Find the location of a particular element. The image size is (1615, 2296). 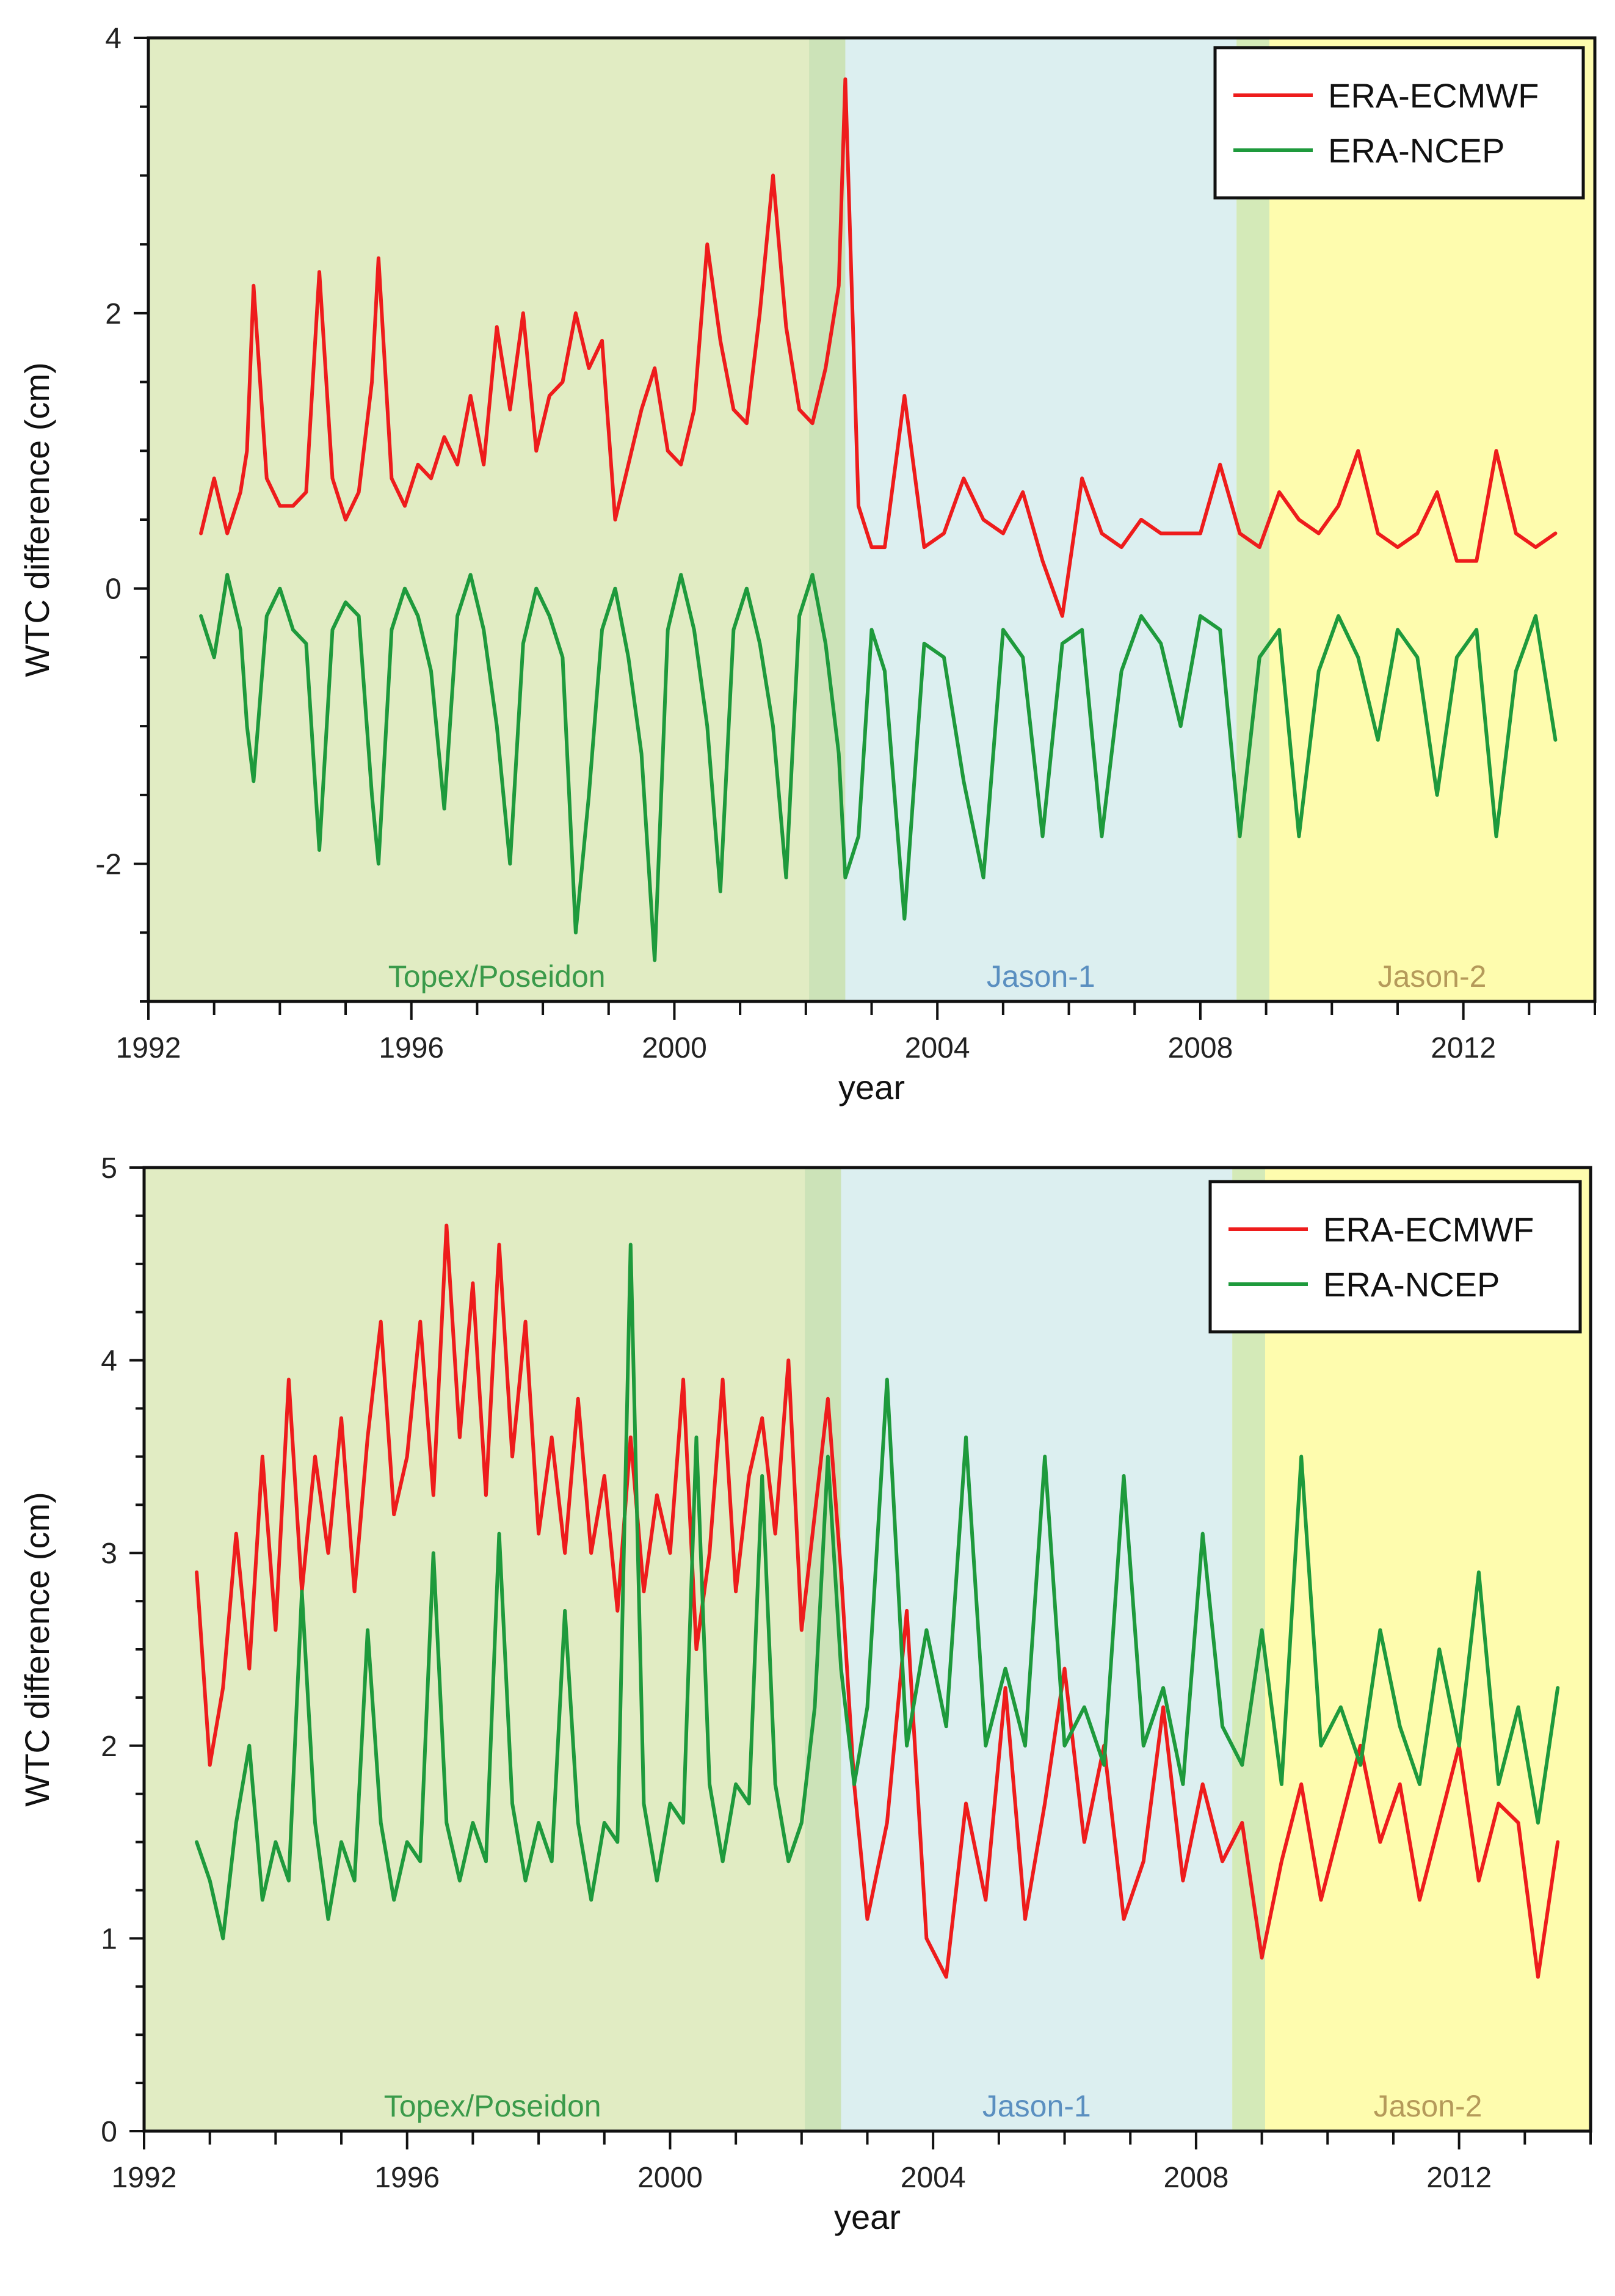

series-line-era-ncep is located at coordinates (878, 768).